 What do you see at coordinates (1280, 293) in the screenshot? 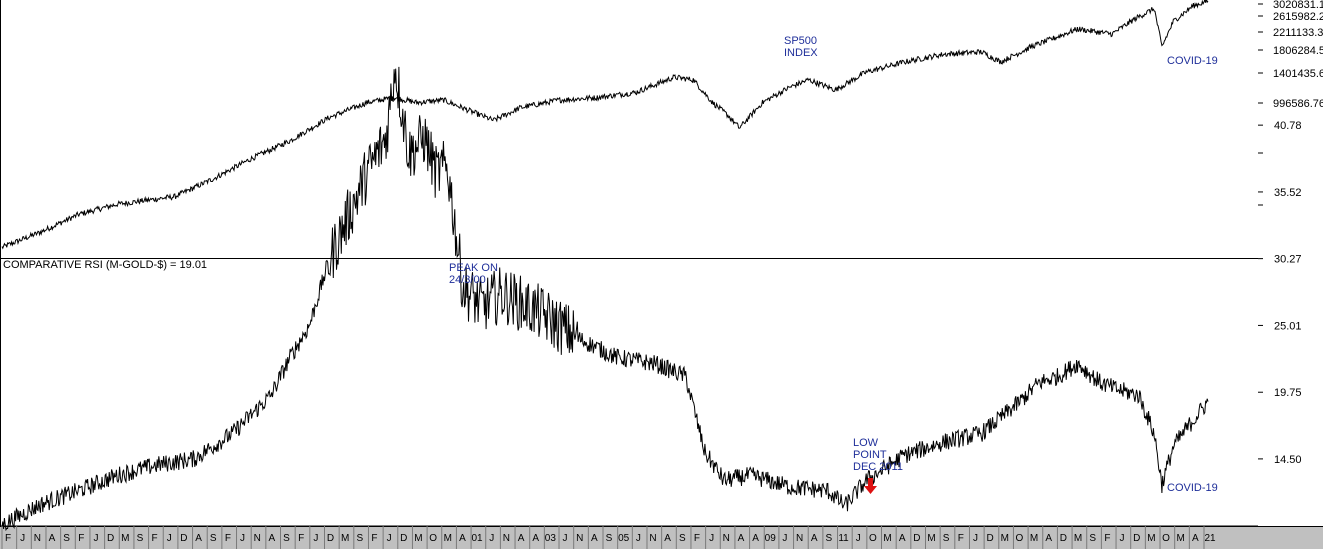
I see `bottom-y-axis: 40.78 35.52 30.27 25.01 19.75 14.50` at bounding box center [1280, 293].